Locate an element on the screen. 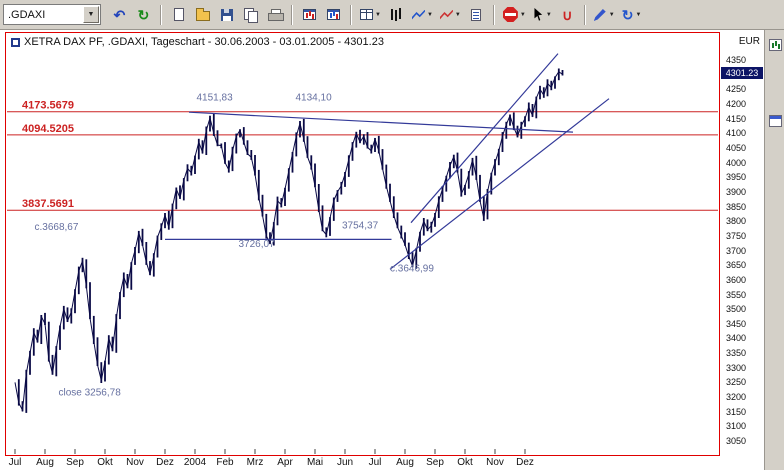 This screenshot has width=784, height=470. candlestick-bars-icon is located at coordinates (392, 14).